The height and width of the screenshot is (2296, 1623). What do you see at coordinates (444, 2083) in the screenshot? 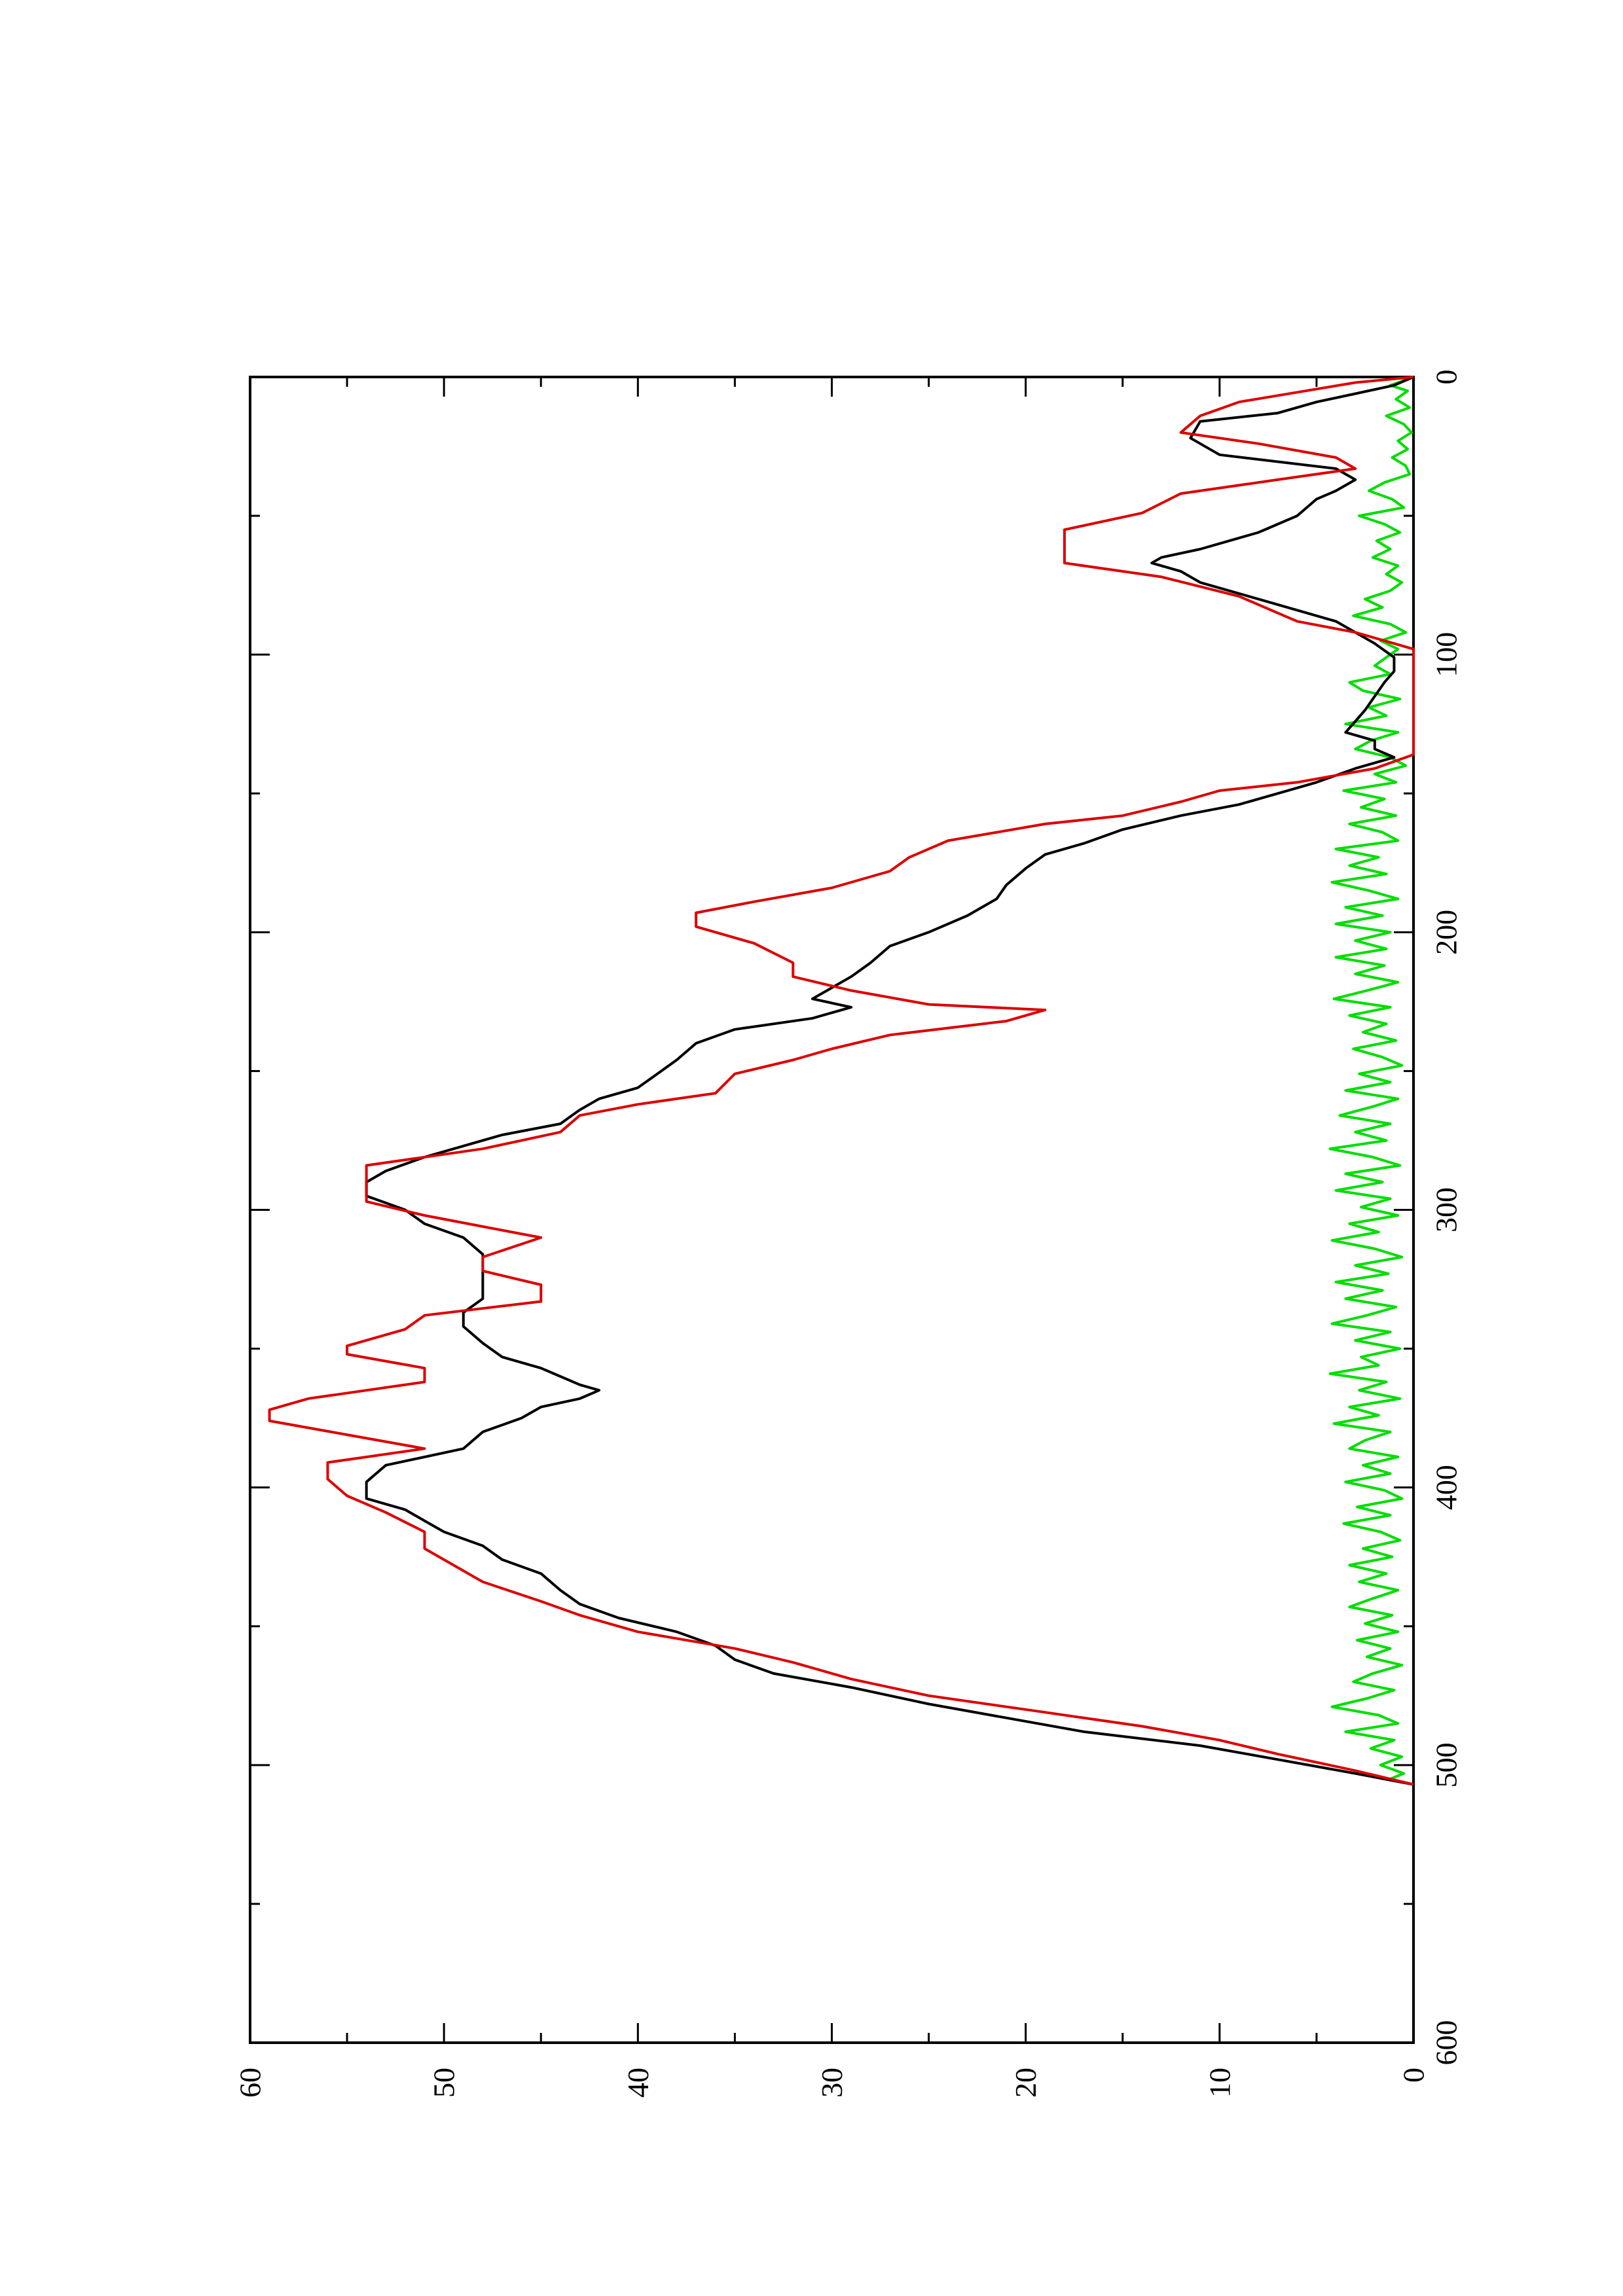
I see `y-tick-label: 50` at bounding box center [444, 2083].